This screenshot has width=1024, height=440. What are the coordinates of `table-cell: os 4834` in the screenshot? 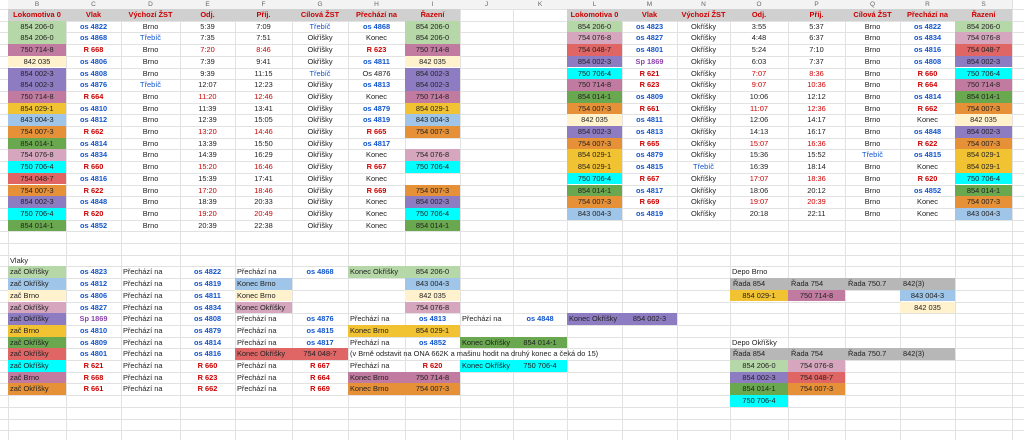 It's located at (93, 155).